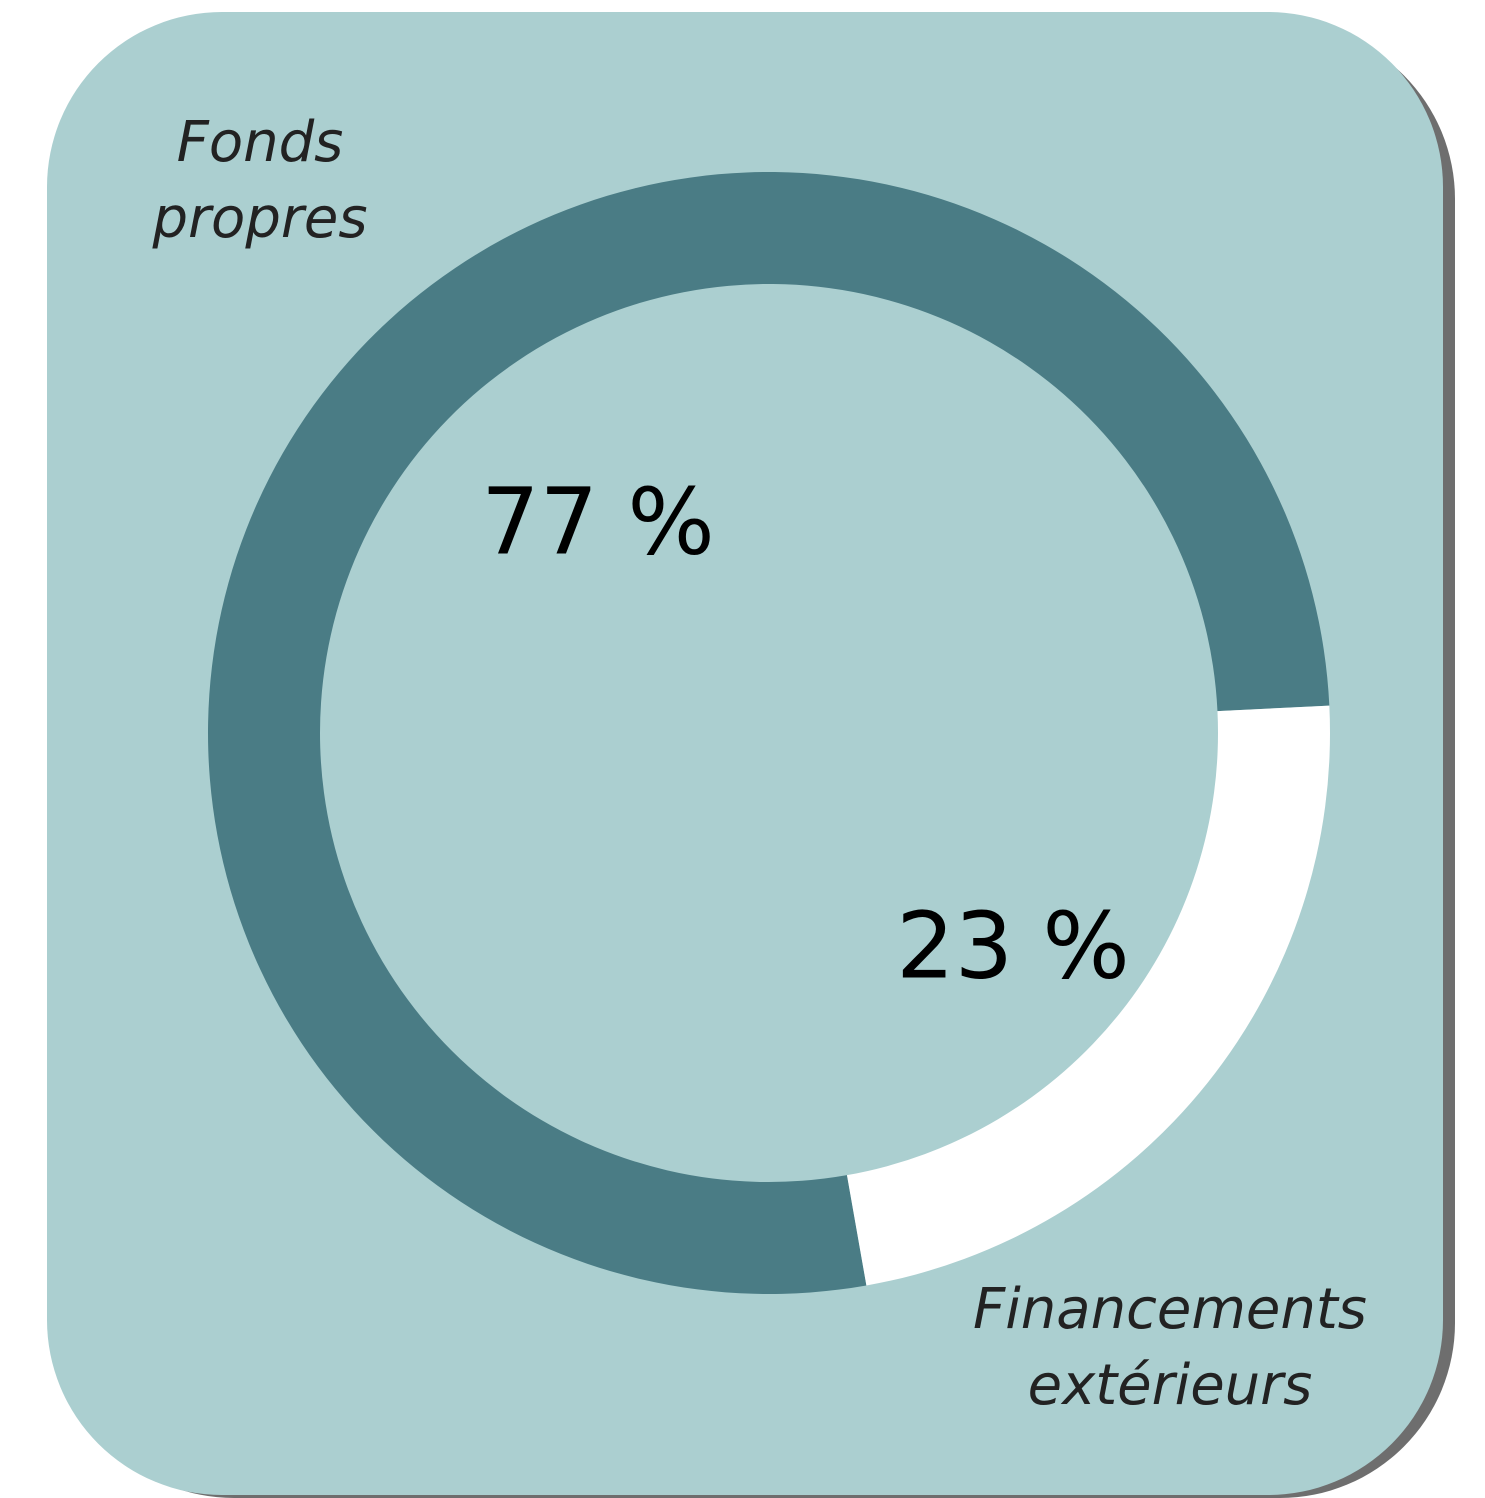 The width and height of the screenshot is (1485, 1498). Describe the element at coordinates (260, 180) in the screenshot. I see `category-label: Fonds propres` at that location.